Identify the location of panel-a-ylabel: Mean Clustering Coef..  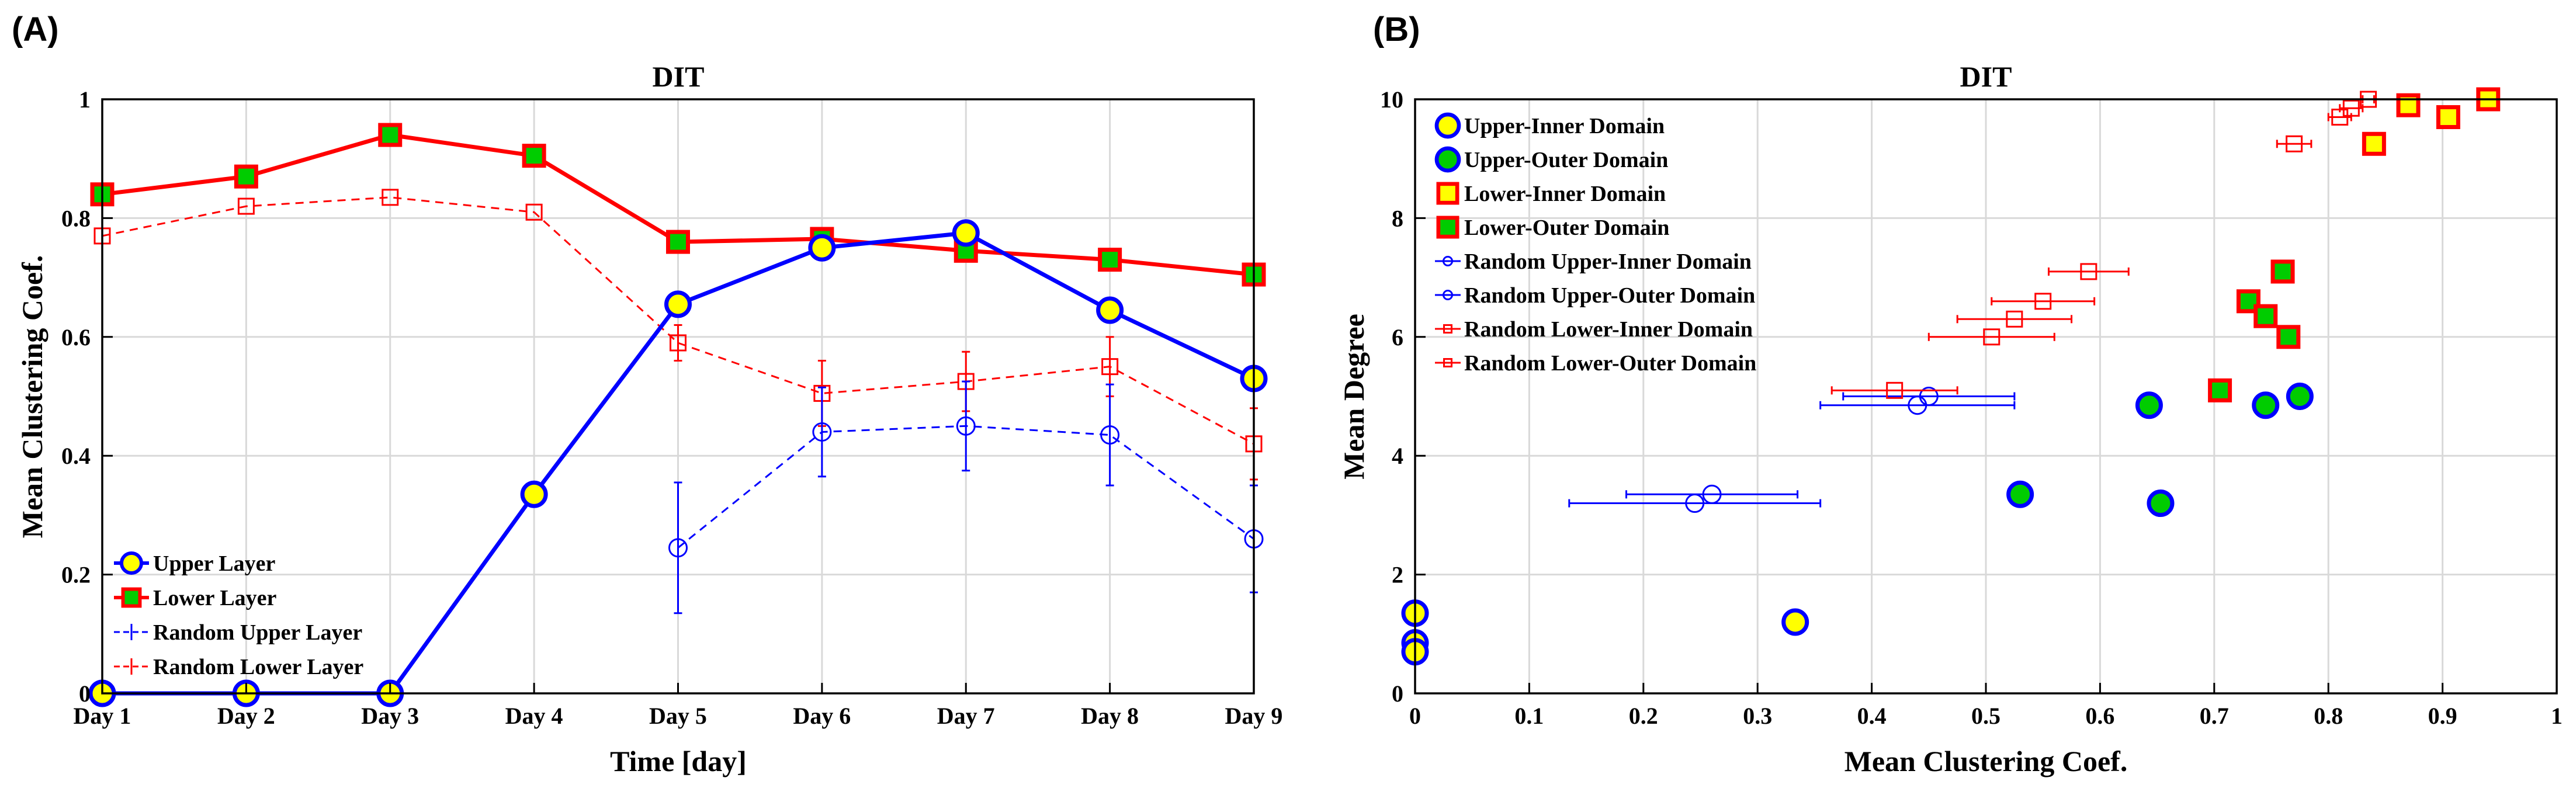
(32, 397).